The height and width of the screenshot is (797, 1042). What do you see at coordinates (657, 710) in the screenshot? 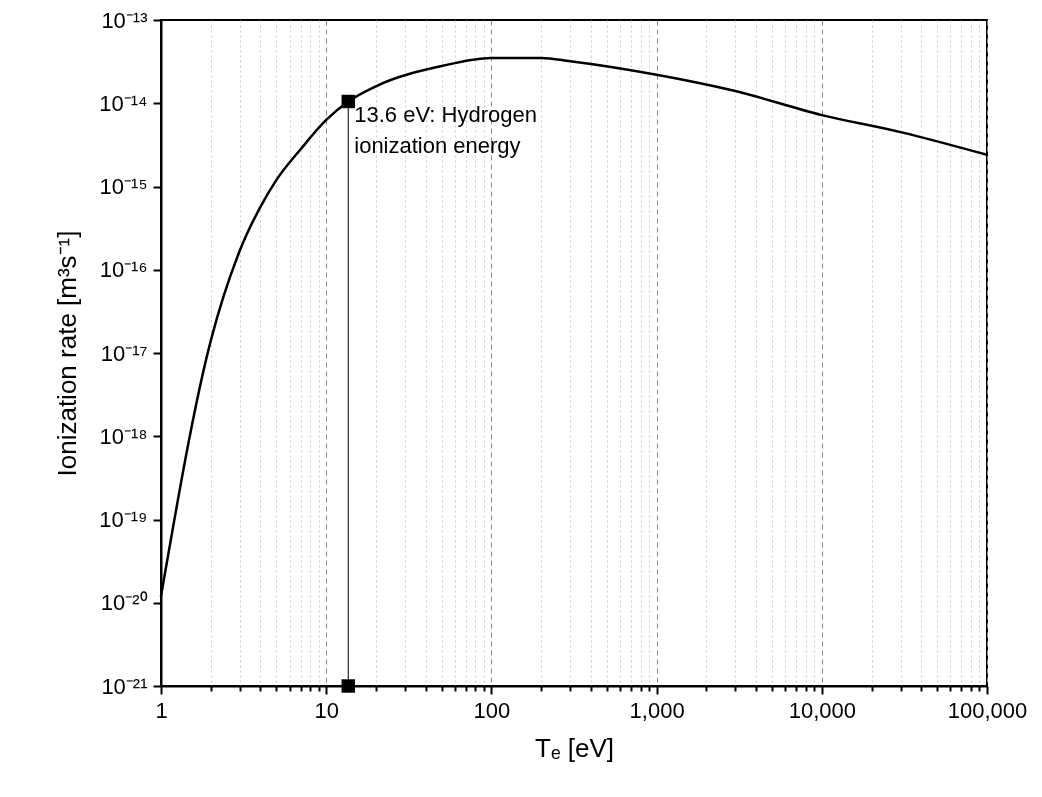
I see `x-tick-label: 1,000` at bounding box center [657, 710].